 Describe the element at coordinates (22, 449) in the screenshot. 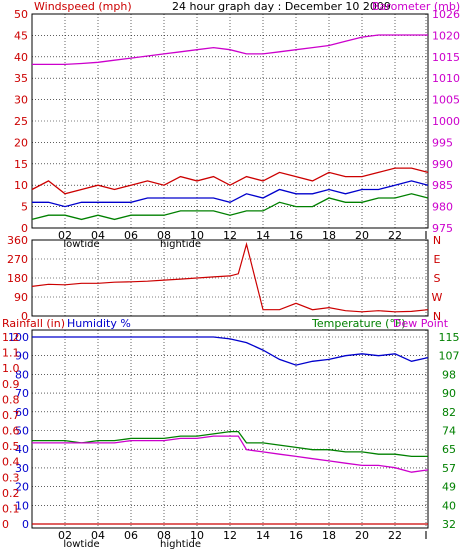

I see `humidity-y-tick-label: 40` at that location.